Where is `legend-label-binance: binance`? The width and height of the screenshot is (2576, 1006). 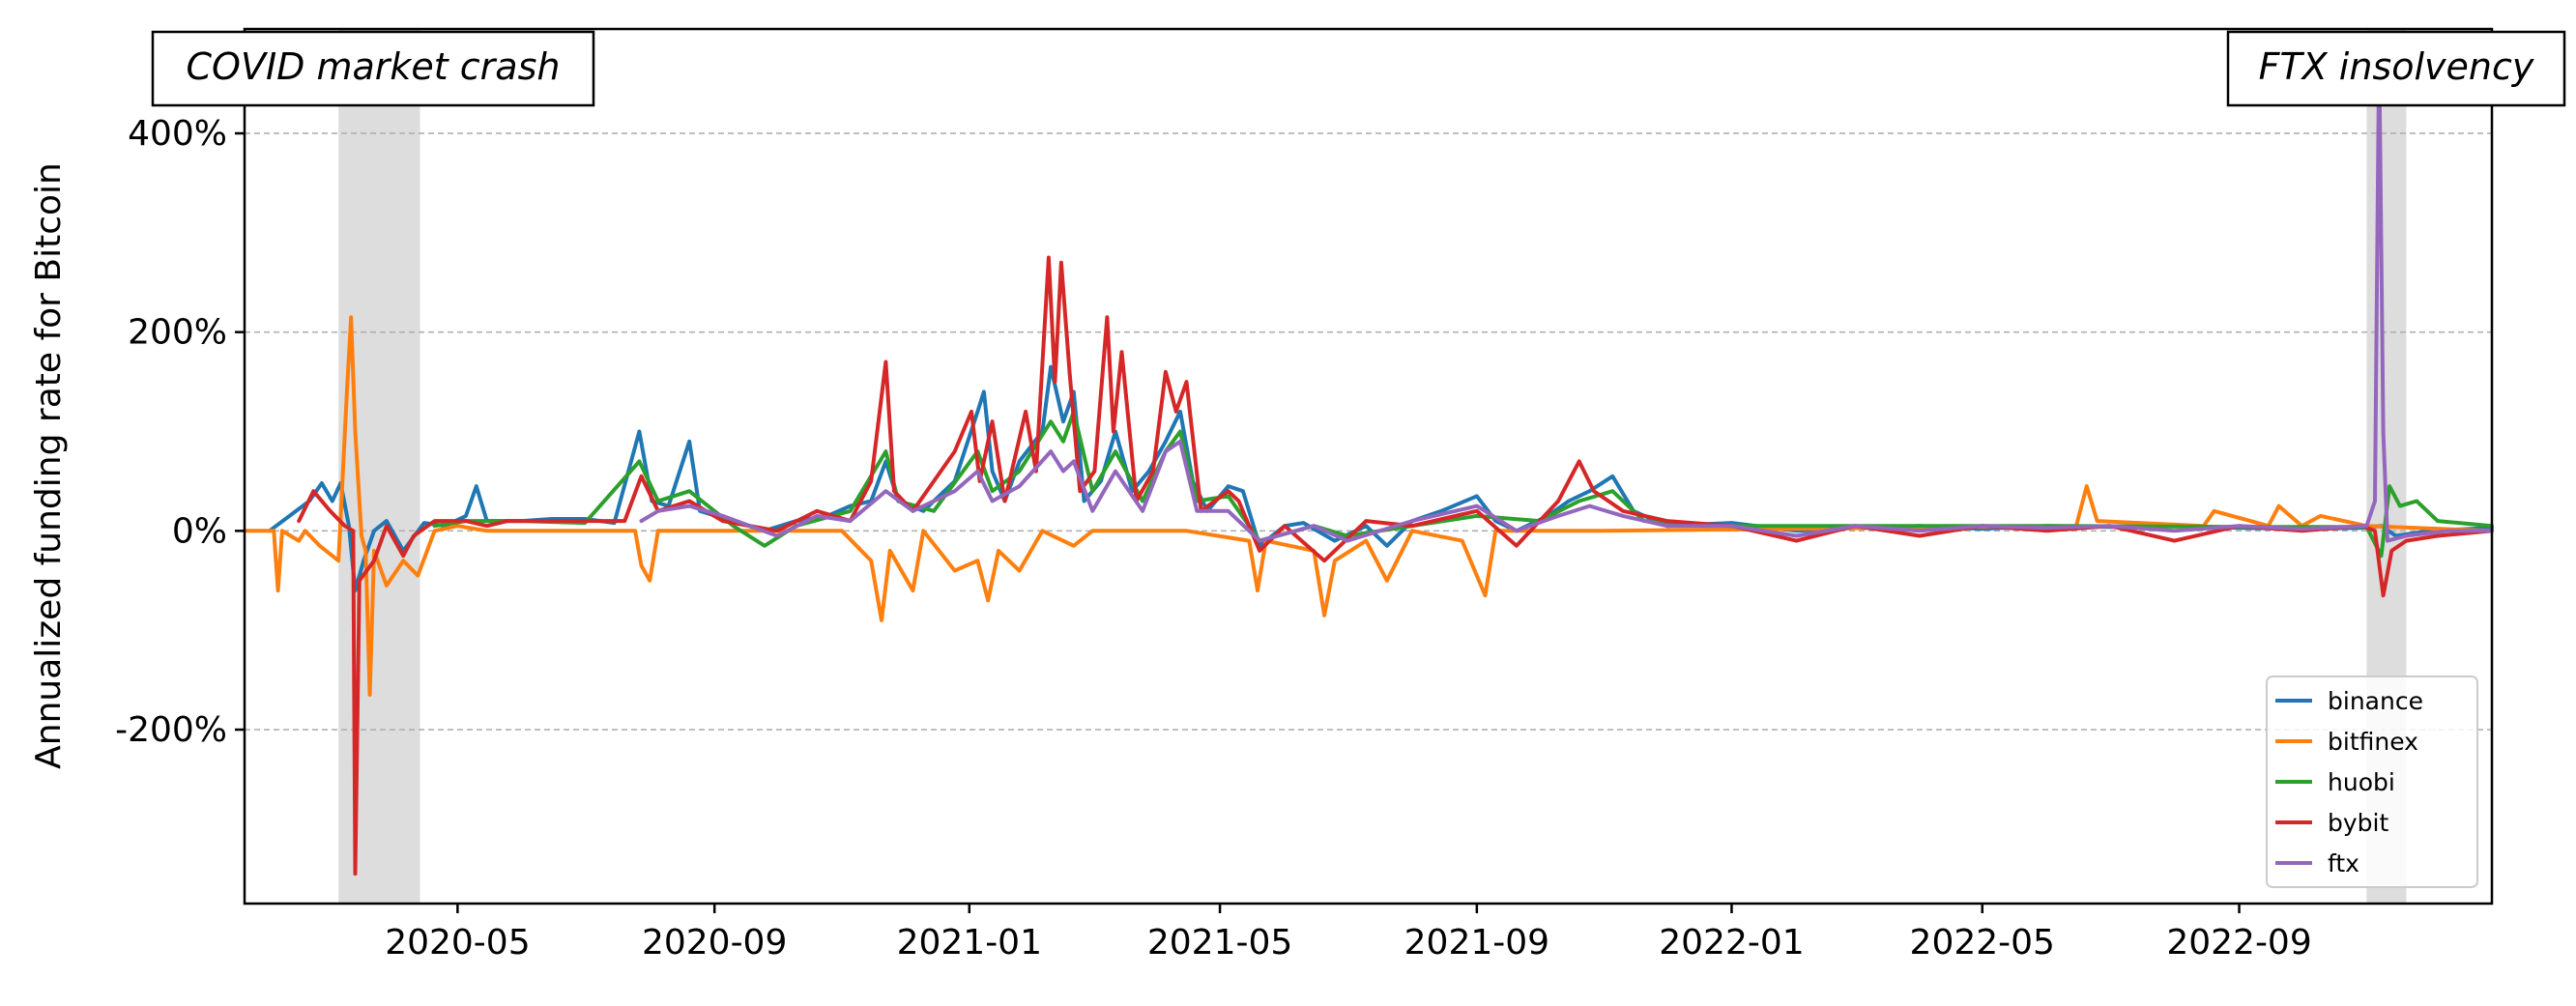 legend-label-binance: binance is located at coordinates (2375, 701).